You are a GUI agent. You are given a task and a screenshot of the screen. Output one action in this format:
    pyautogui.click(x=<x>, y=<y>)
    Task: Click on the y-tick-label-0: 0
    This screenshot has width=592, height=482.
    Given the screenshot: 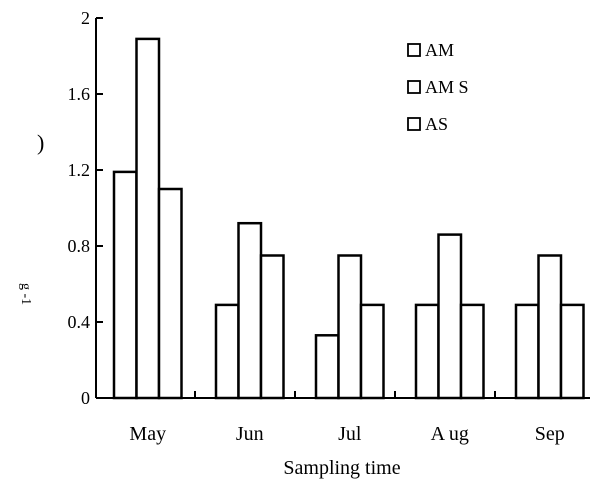 What is the action you would take?
    pyautogui.click(x=85, y=398)
    